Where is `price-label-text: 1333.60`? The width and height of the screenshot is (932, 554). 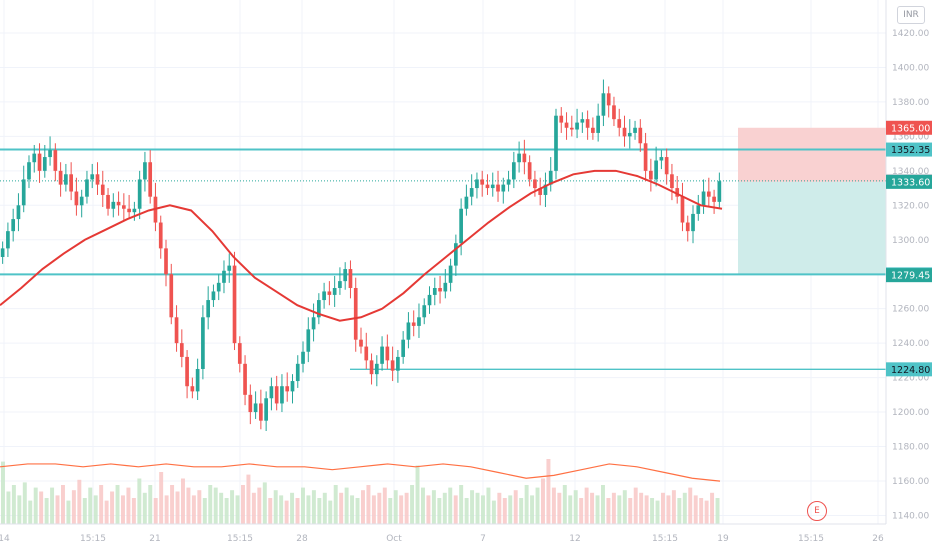
price-label-text: 1333.60 is located at coordinates (910, 182).